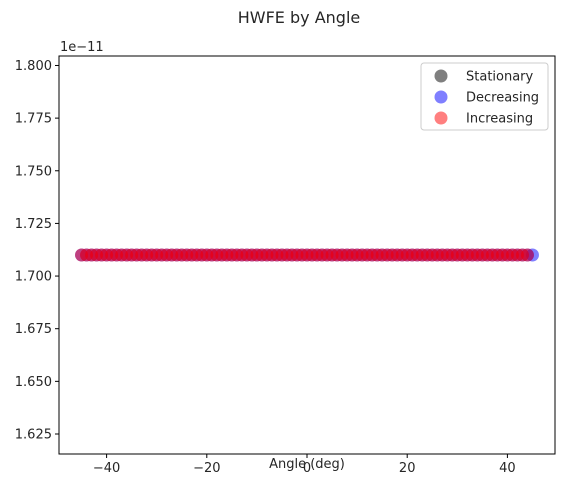 This screenshot has height=480, width=565. Describe the element at coordinates (407, 468) in the screenshot. I see `x-tick-label: 20` at that location.